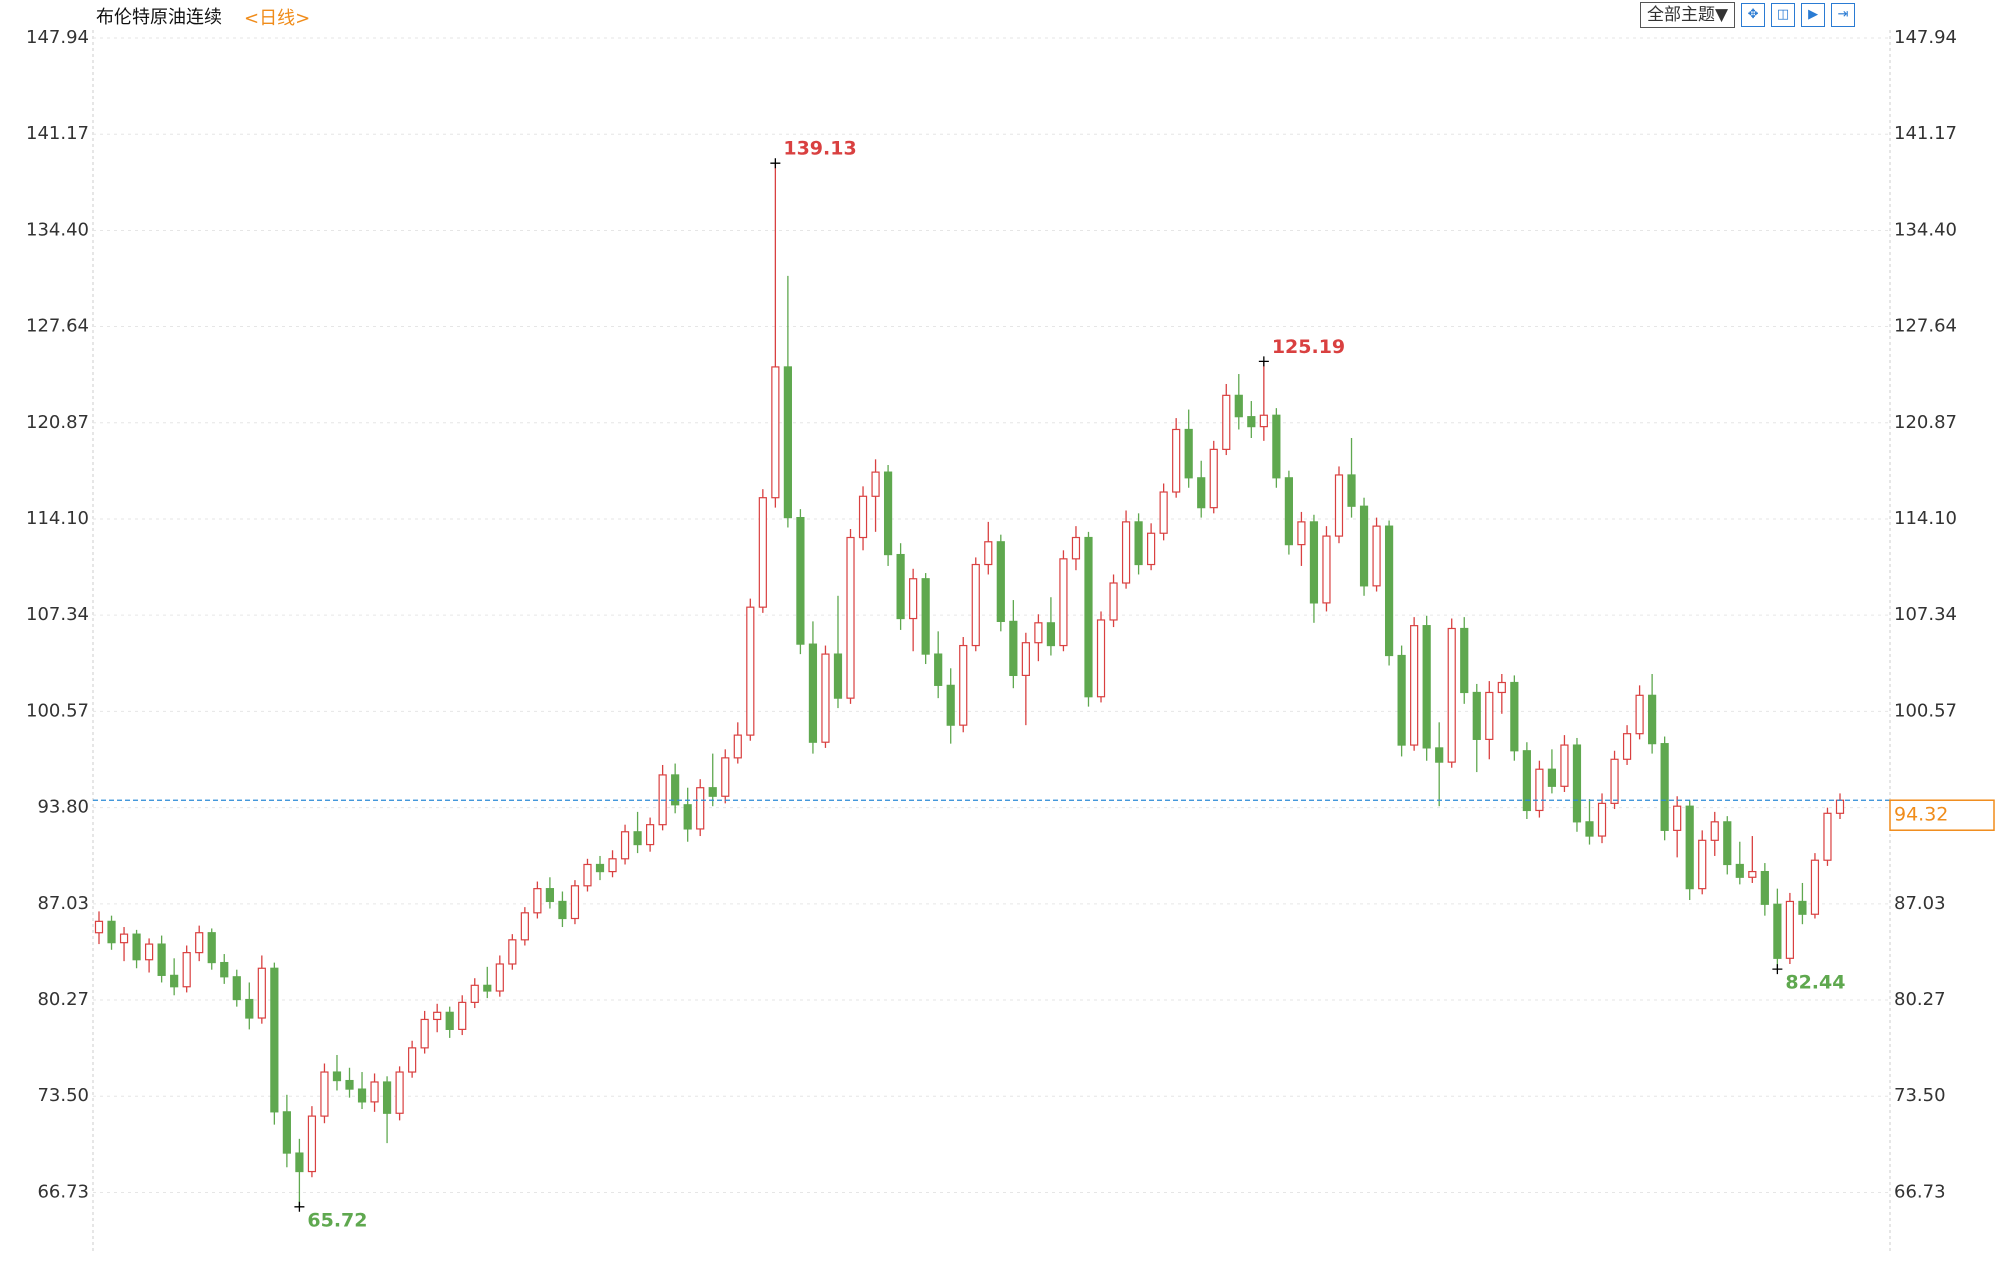  I want to click on play-button: ▶, so click(1813, 15).